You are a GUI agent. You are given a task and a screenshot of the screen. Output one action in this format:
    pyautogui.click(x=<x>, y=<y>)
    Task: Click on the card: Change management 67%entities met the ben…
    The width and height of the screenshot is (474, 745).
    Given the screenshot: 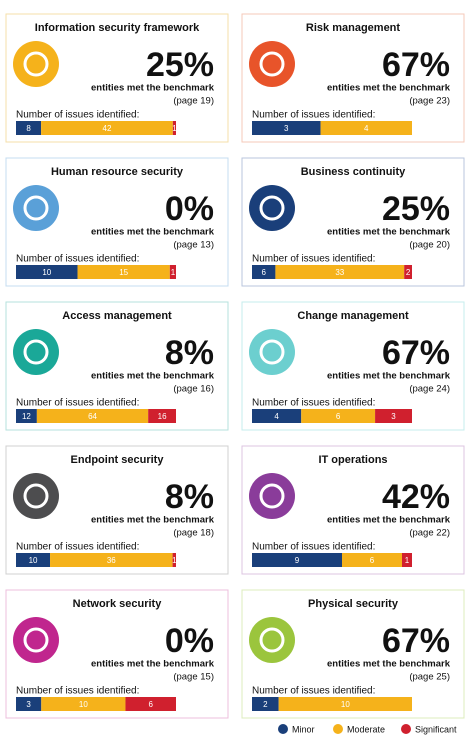 What is the action you would take?
    pyautogui.click(x=353, y=366)
    